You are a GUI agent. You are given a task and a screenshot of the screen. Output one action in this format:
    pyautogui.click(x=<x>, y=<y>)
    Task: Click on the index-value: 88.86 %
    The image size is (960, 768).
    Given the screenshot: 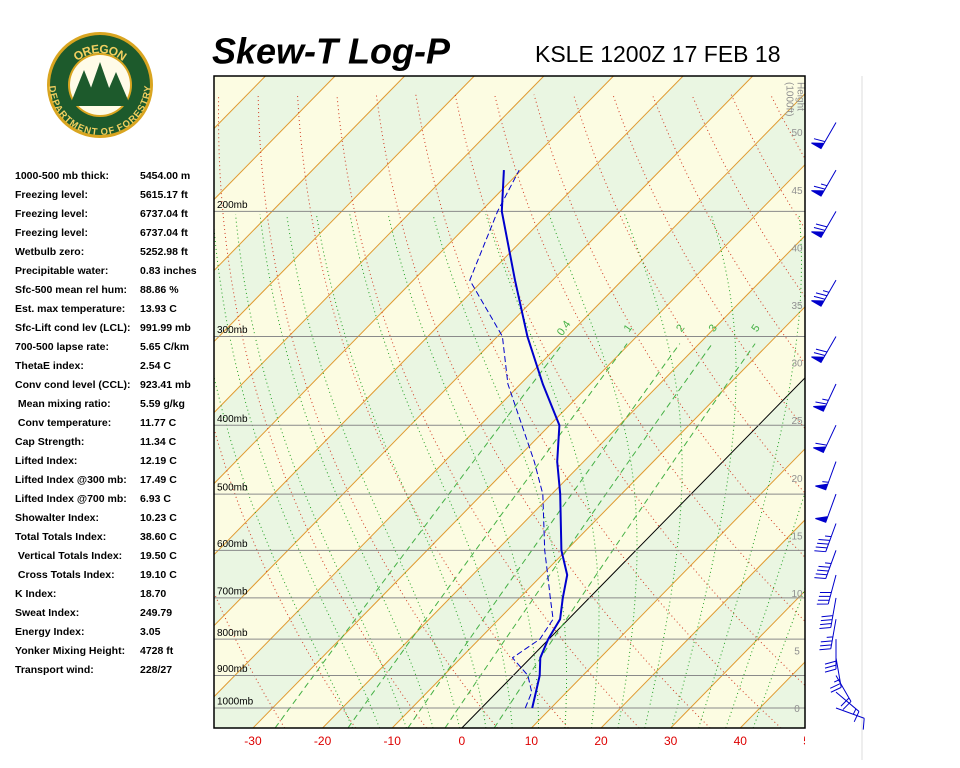 What is the action you would take?
    pyautogui.click(x=159, y=290)
    